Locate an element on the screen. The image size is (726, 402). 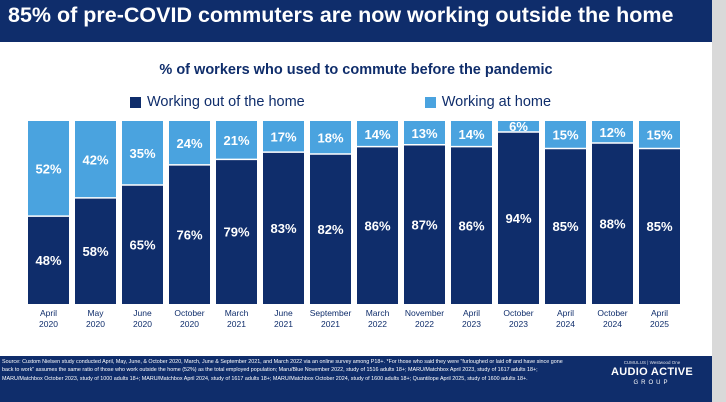
chart-legend: Working out of the home Working at home is located at coordinates (340, 102).